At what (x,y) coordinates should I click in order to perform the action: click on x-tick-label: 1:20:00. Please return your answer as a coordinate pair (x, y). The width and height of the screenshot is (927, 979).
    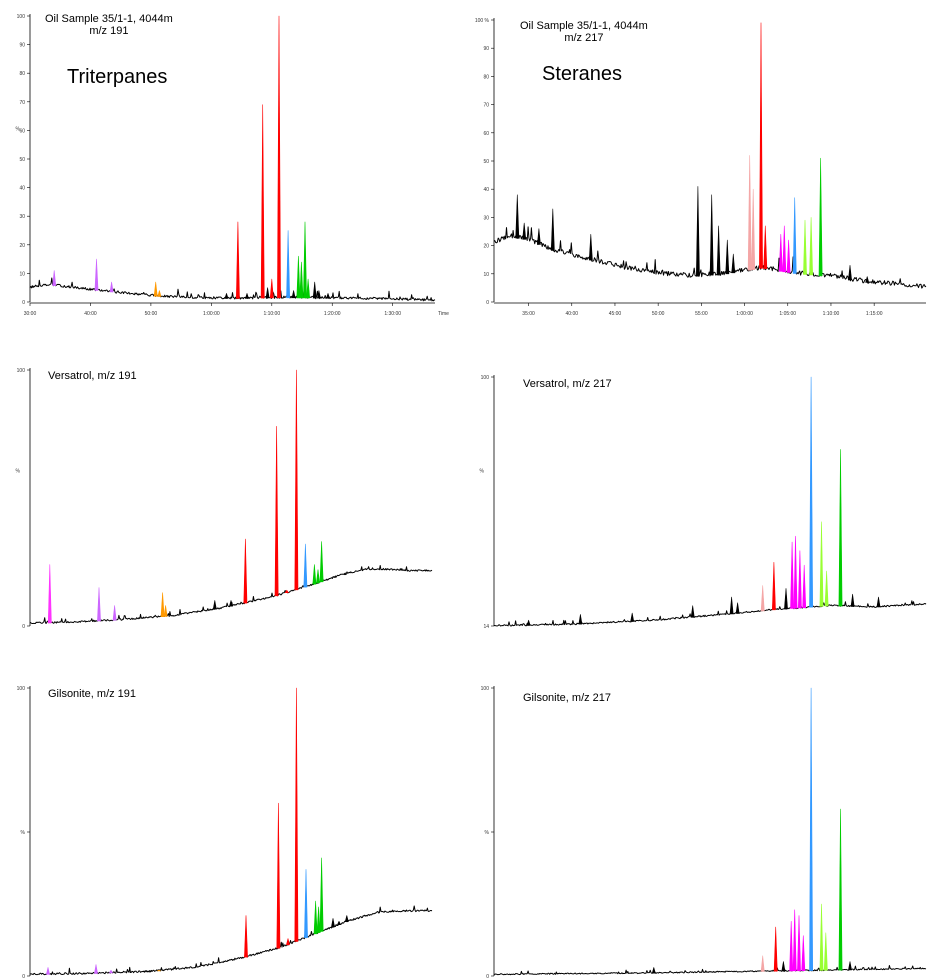
    Looking at the image, I should click on (332, 314).